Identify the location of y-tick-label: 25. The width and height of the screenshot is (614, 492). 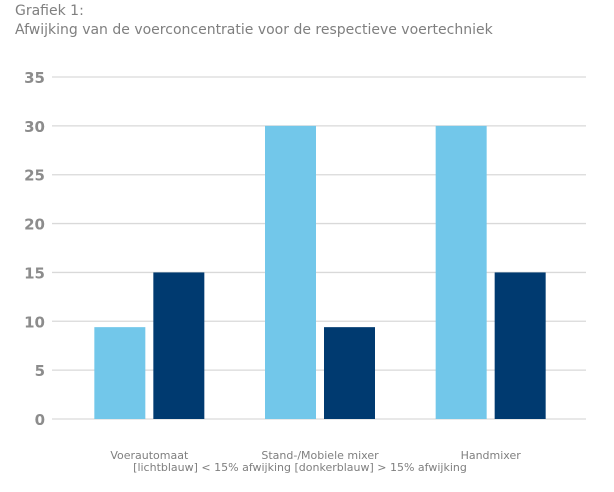
(34, 176).